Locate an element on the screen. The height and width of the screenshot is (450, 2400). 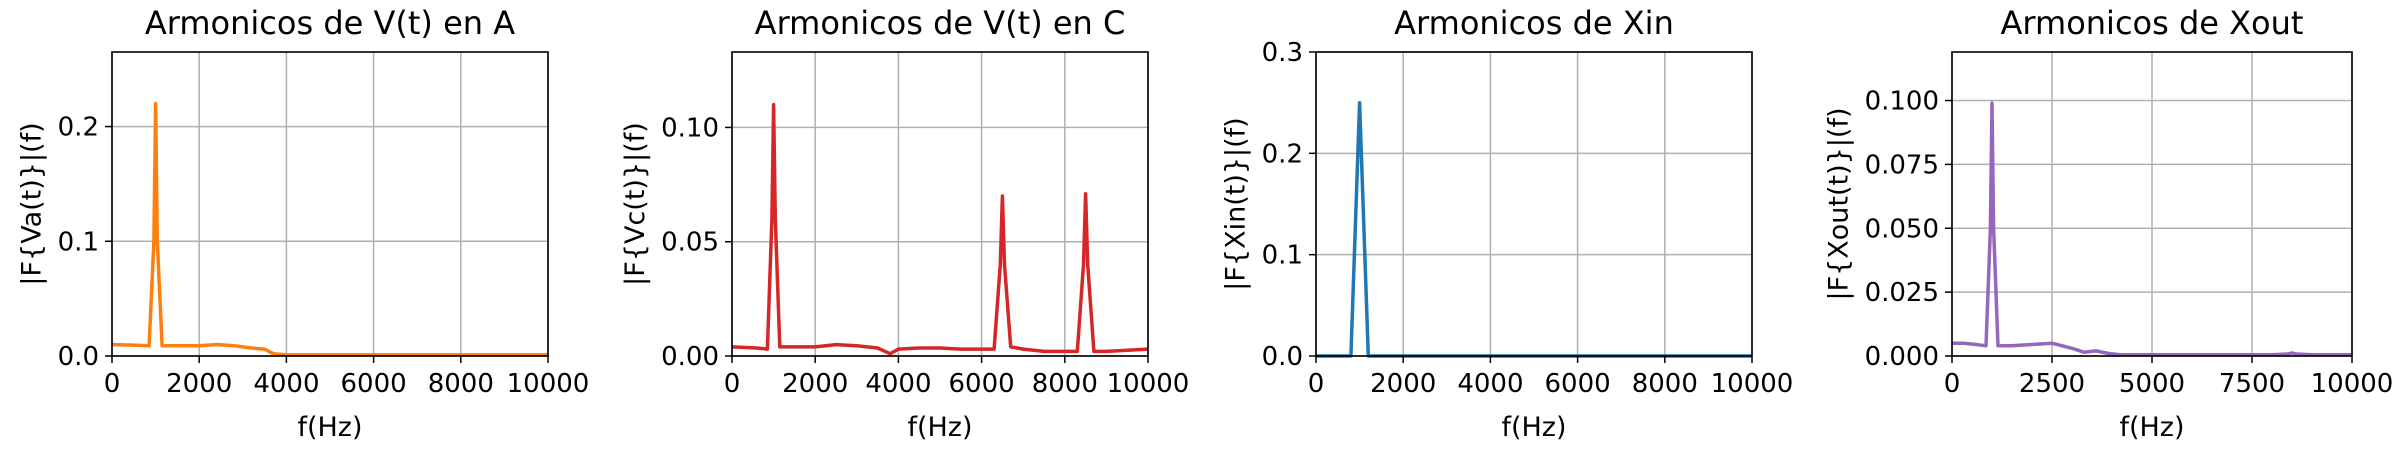
y-tick-label: 0.000 is located at coordinates (1902, 357).